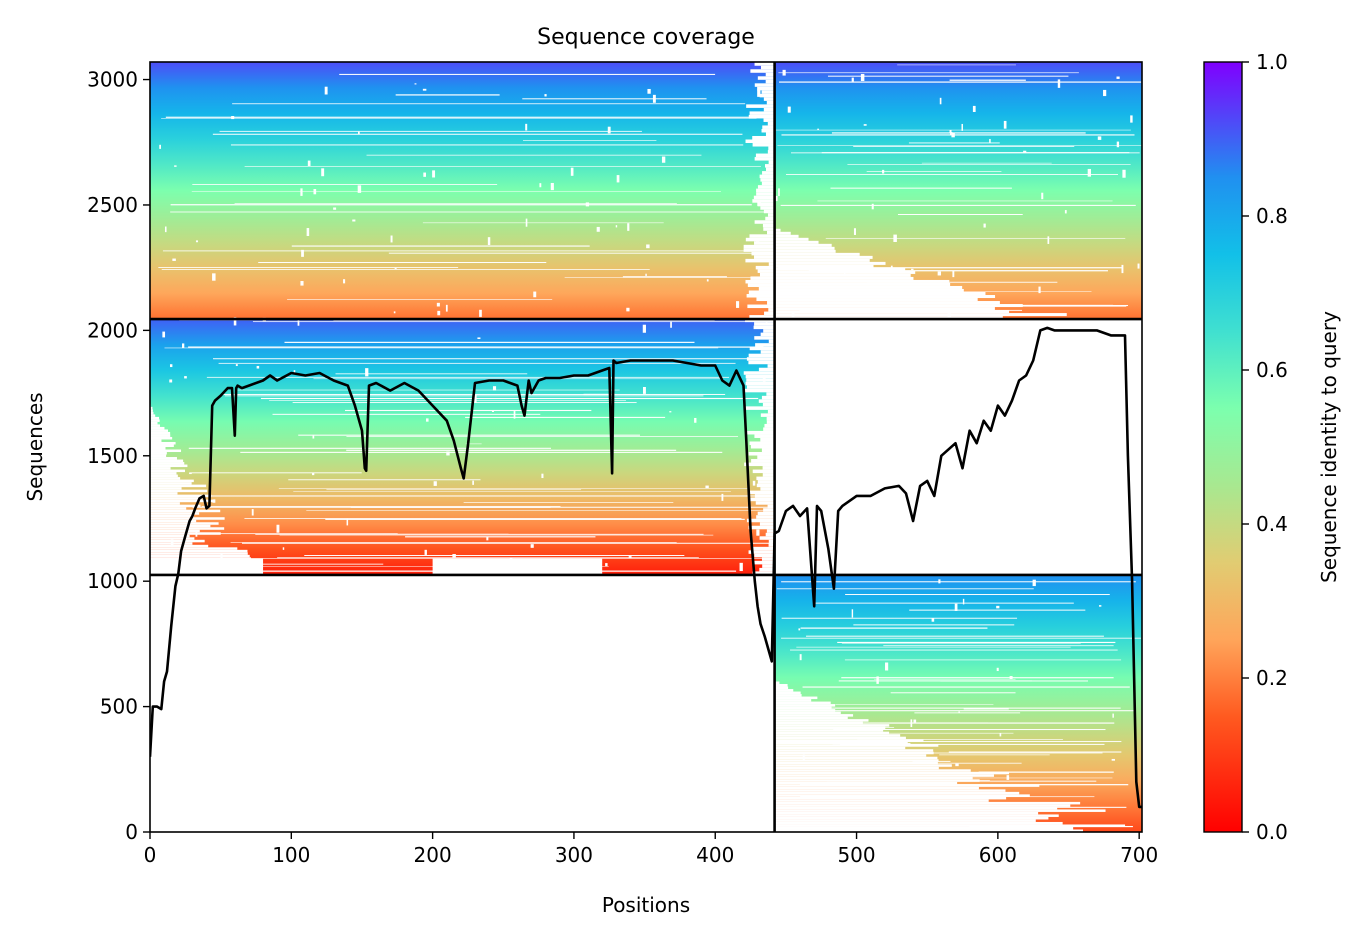 Image resolution: width=1364 pixels, height=939 pixels. What do you see at coordinates (1272, 832) in the screenshot?
I see `colorbar-tick-label: 0.0` at bounding box center [1272, 832].